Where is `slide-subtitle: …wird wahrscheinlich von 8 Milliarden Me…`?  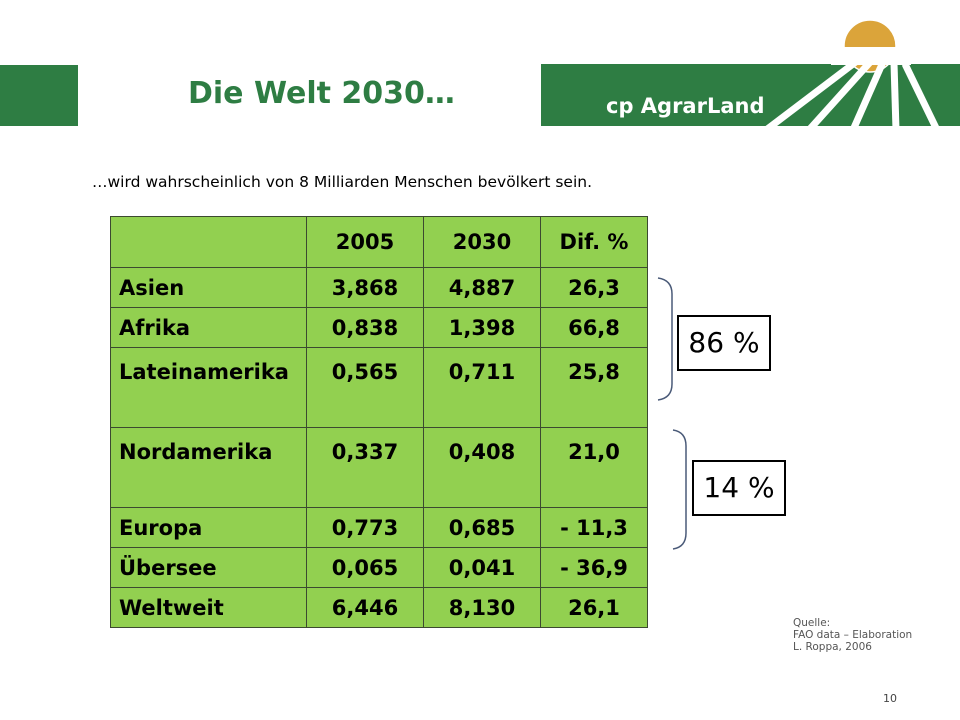 slide-subtitle: …wird wahrscheinlich von 8 Milliarden Me… is located at coordinates (342, 182).